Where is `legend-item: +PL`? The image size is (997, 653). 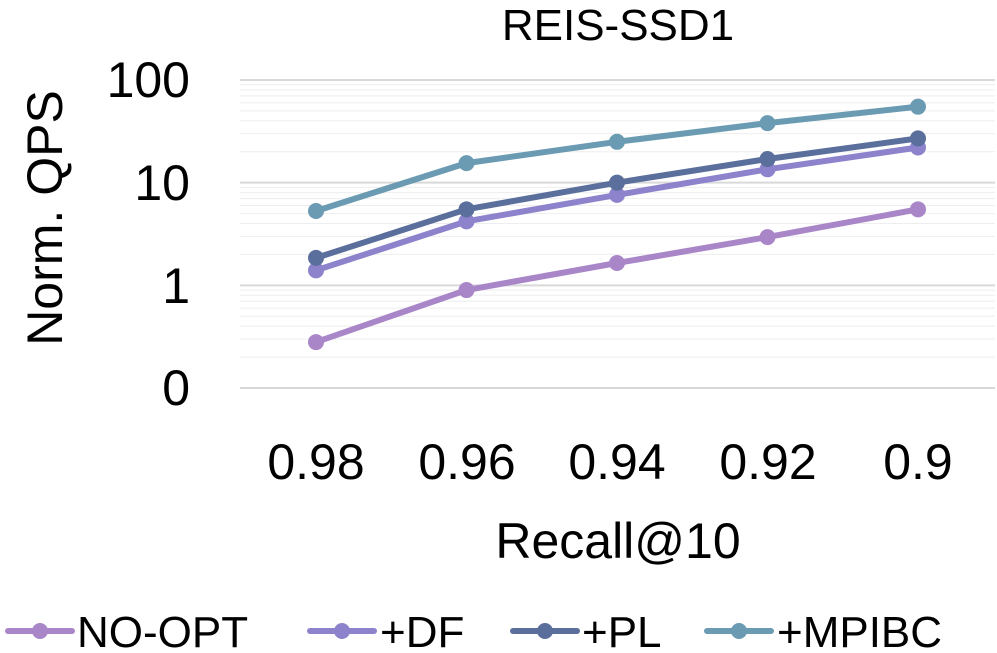
legend-item: +PL is located at coordinates (586, 630).